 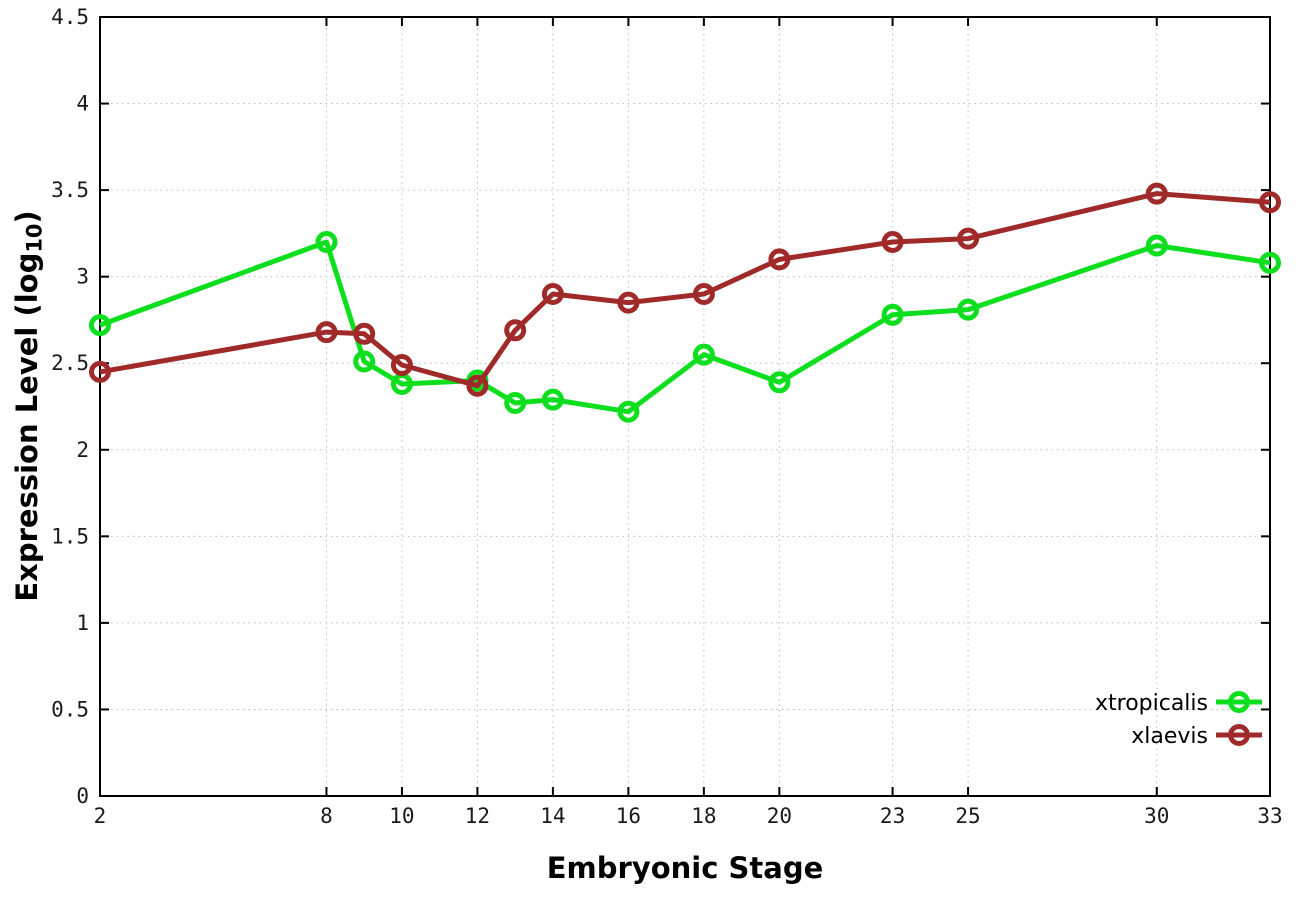 I want to click on y-tick-label: 0, so click(x=82, y=796).